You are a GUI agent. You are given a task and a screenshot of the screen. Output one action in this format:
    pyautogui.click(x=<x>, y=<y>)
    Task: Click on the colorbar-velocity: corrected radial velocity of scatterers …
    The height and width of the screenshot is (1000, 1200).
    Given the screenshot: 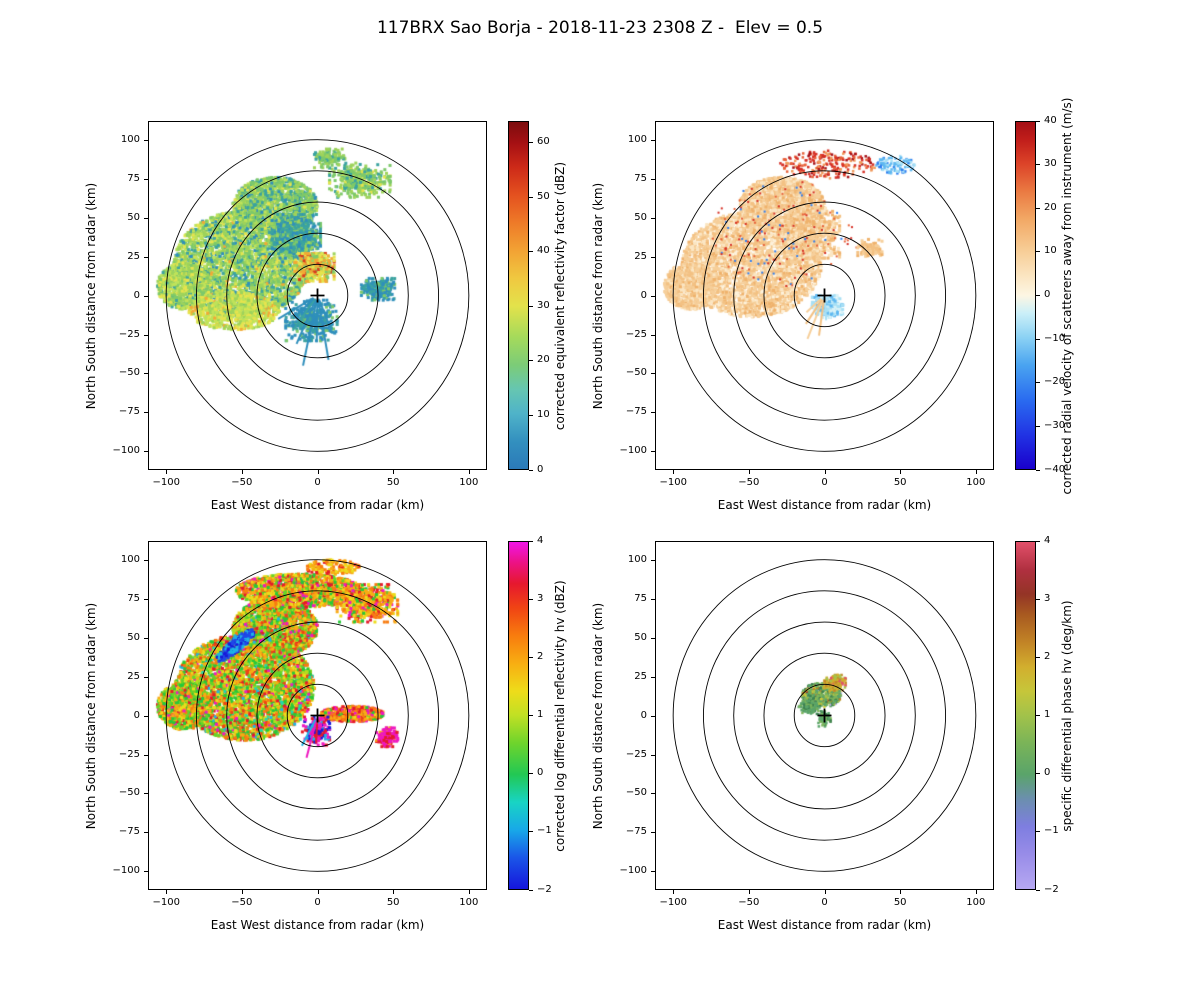 What is the action you would take?
    pyautogui.click(x=1044, y=295)
    